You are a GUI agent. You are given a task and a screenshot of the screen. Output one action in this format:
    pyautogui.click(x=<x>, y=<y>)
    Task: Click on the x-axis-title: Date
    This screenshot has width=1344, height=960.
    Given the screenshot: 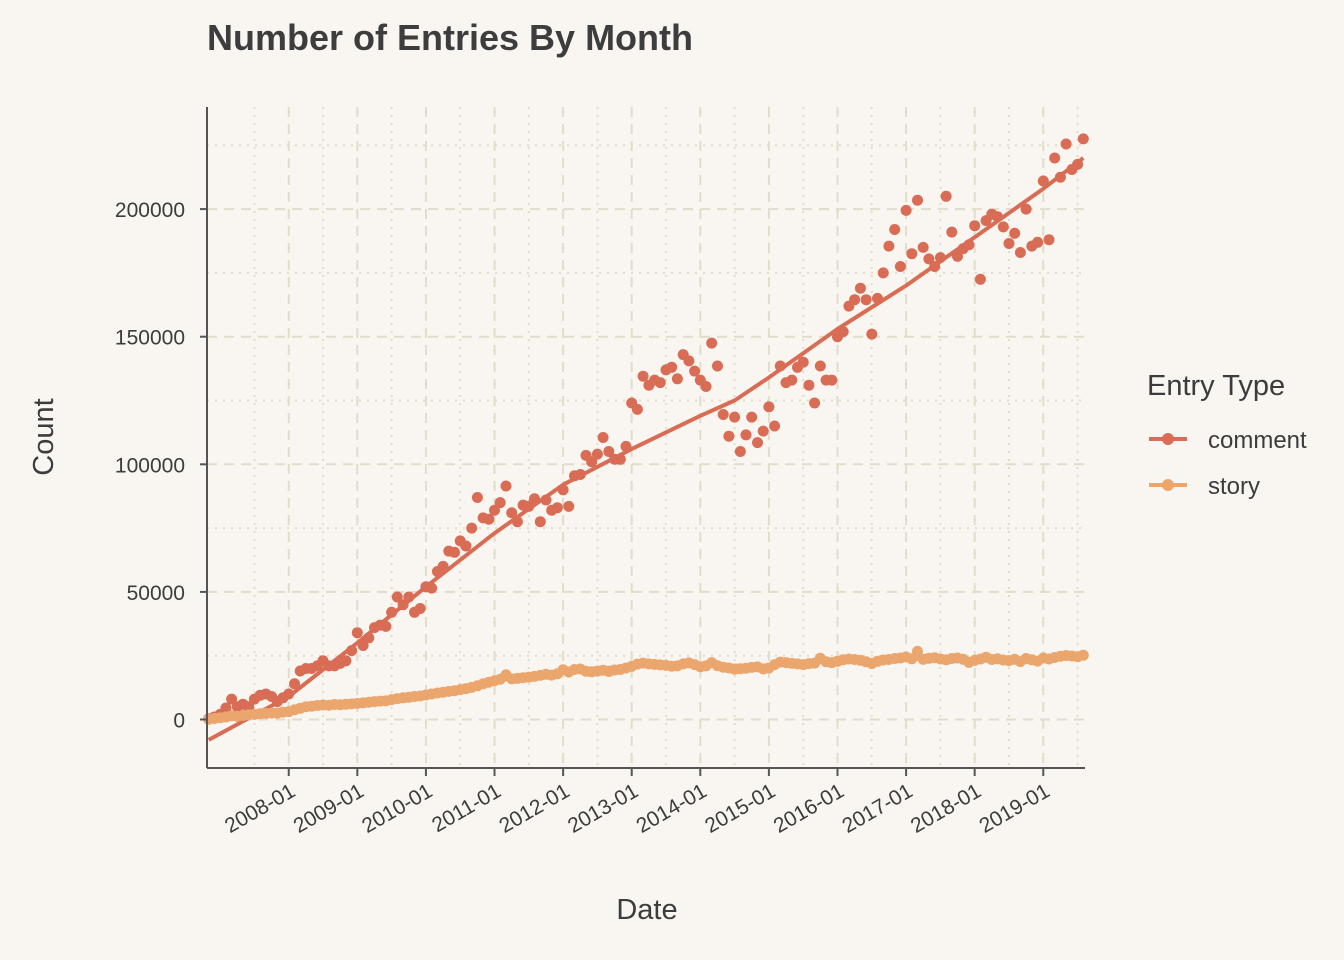 What is the action you would take?
    pyautogui.click(x=646, y=910)
    